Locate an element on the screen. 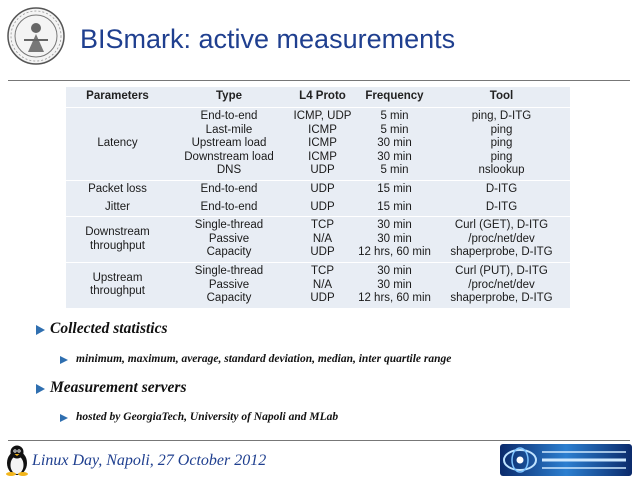  header-type: Type is located at coordinates (229, 96).